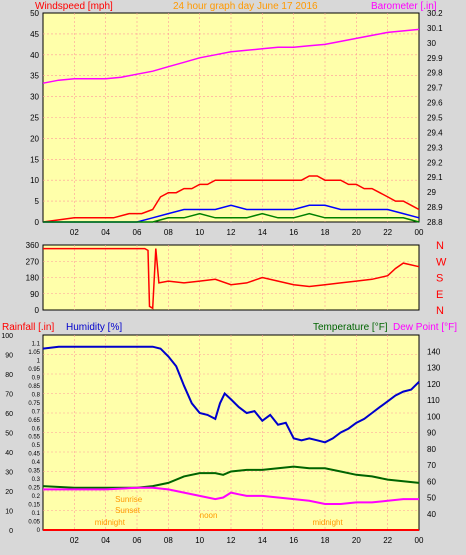 The image size is (466, 555). What do you see at coordinates (36, 344) in the screenshot?
I see `rainfall-tick-label: 1.1` at bounding box center [36, 344].